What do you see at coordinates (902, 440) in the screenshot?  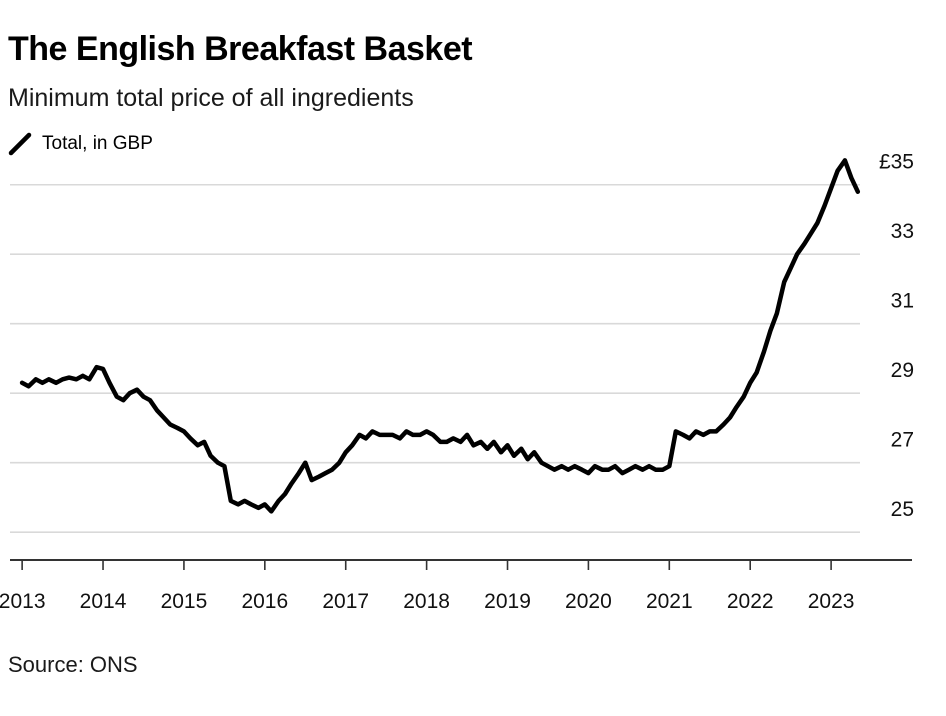 I see `y-tick-label: 27` at bounding box center [902, 440].